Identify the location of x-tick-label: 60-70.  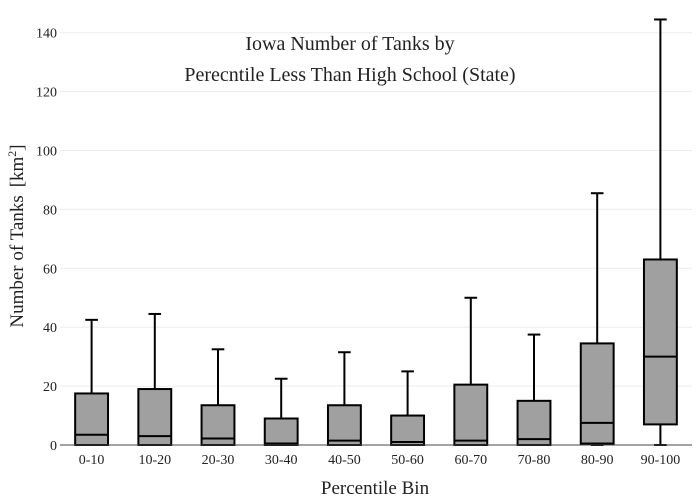
(470, 460).